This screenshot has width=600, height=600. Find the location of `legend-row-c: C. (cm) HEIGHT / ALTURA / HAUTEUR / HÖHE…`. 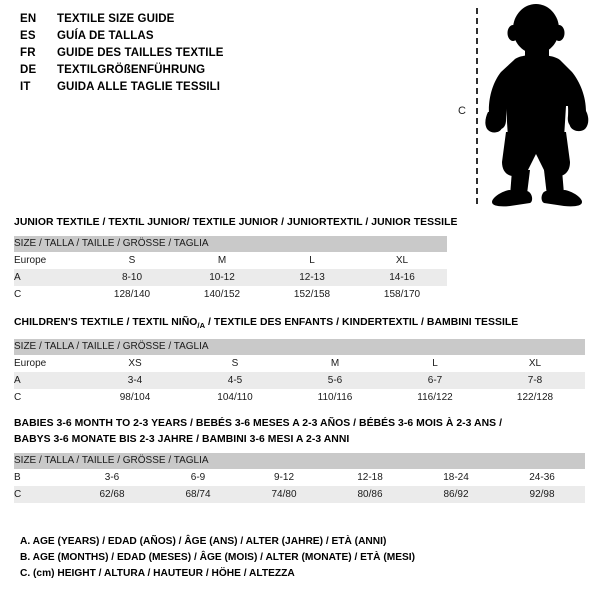

legend-row-c: C. (cm) HEIGHT / ALTURA / HAUTEUR / HÖHE… is located at coordinates (157, 573).